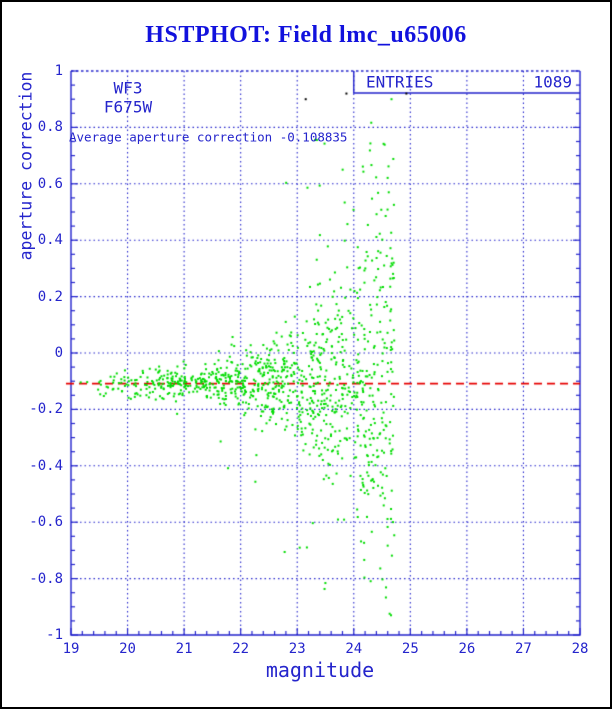 Image resolution: width=612 pixels, height=709 pixels. Describe the element at coordinates (50, 127) in the screenshot. I see `y-tick-label: 0.8` at that location.